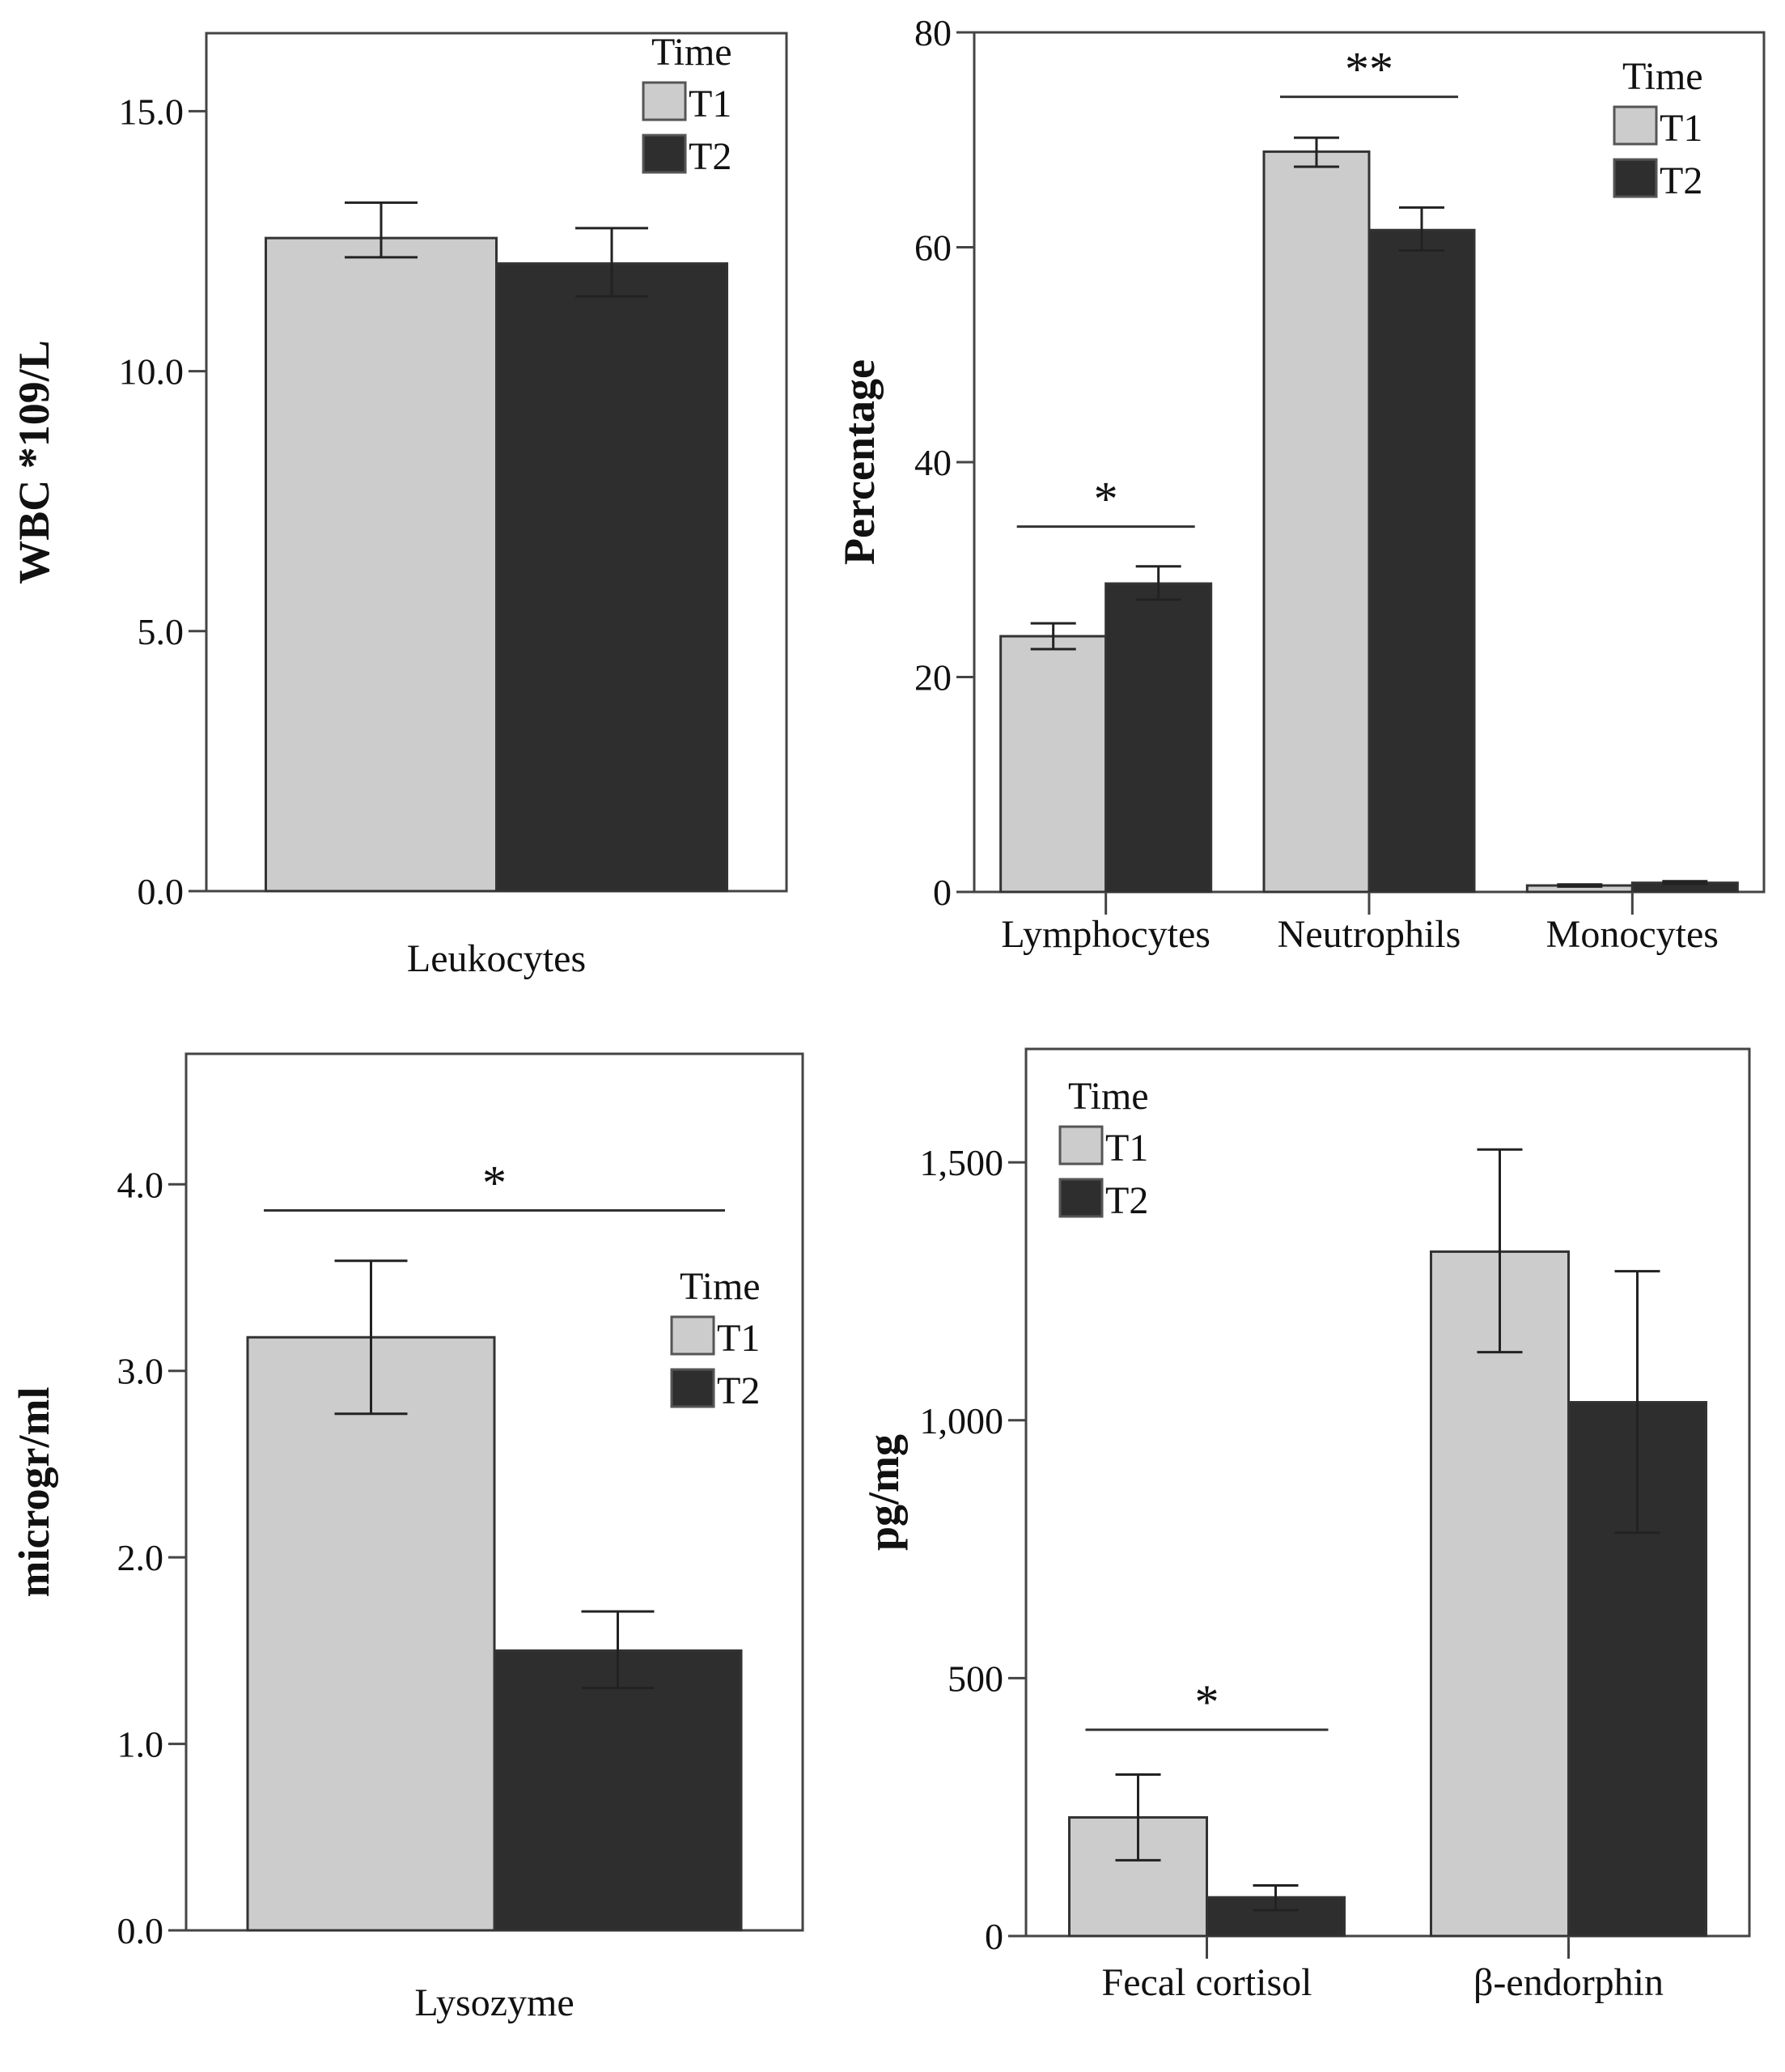 This screenshot has width=1785, height=2072. What do you see at coordinates (1569, 1982) in the screenshot?
I see `x-category-label: β-endorphin` at bounding box center [1569, 1982].